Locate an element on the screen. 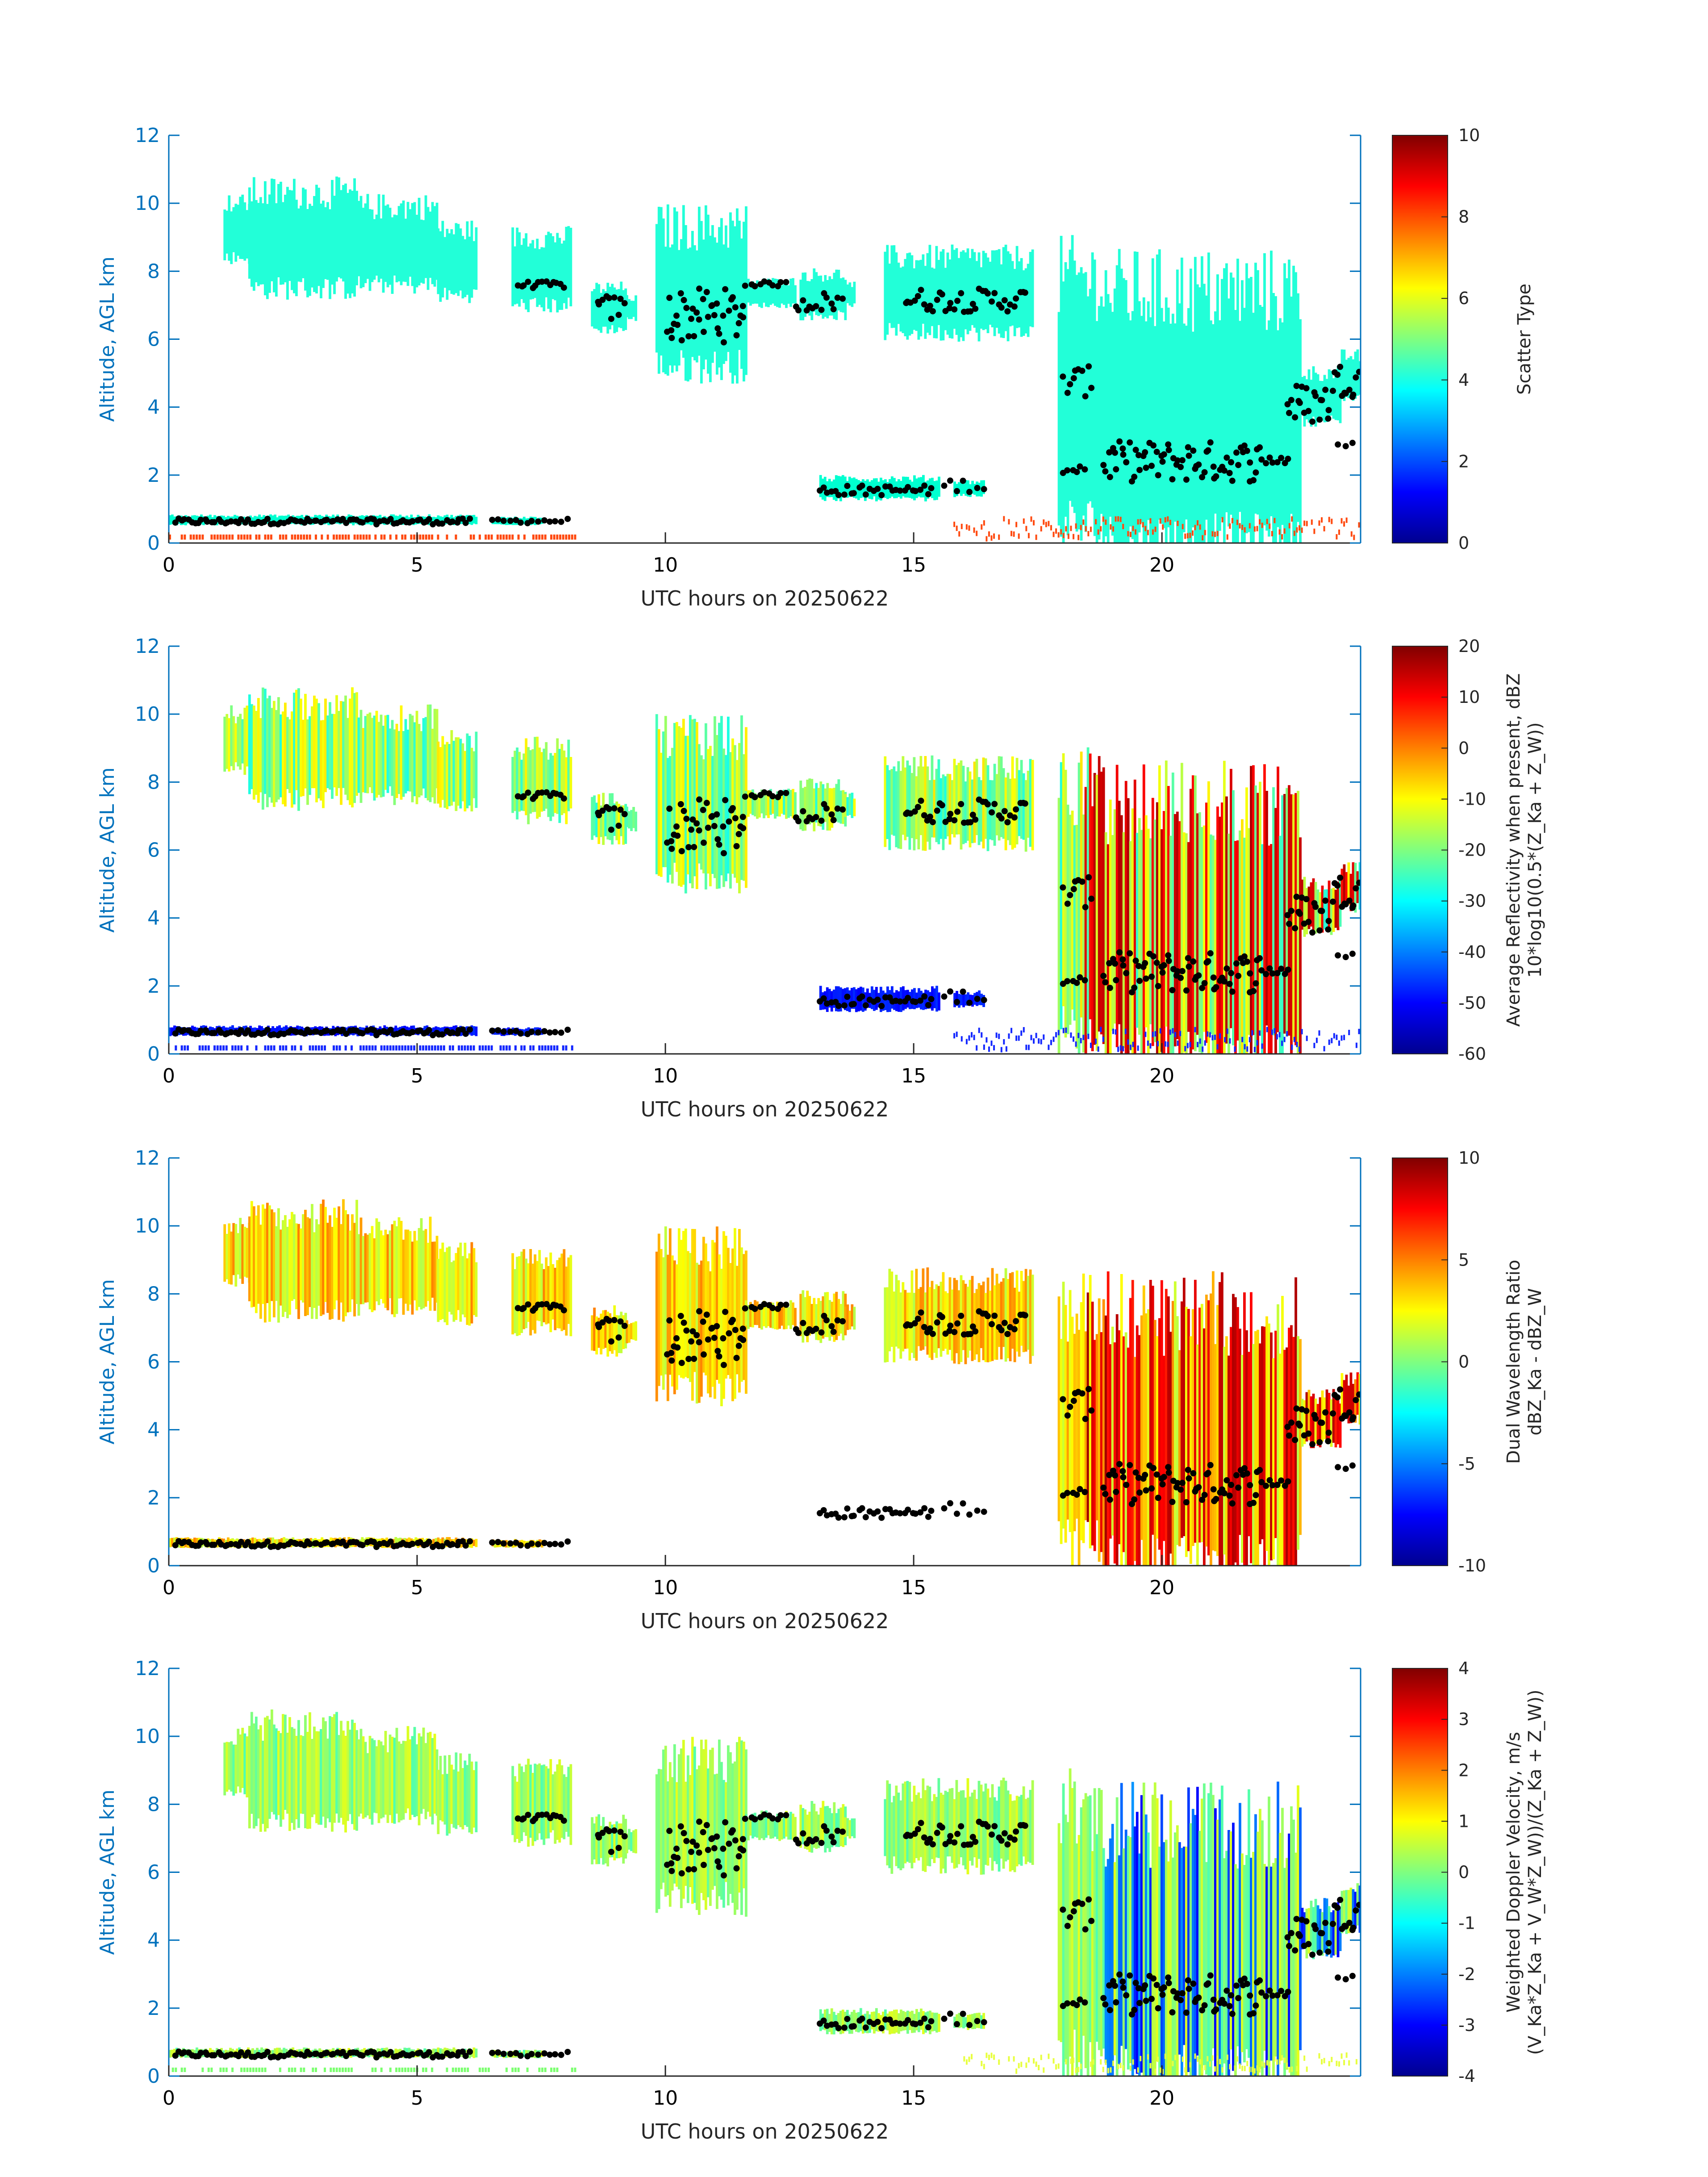 The image size is (1708, 2177). x-tick-label: 5 is located at coordinates (417, 1076).